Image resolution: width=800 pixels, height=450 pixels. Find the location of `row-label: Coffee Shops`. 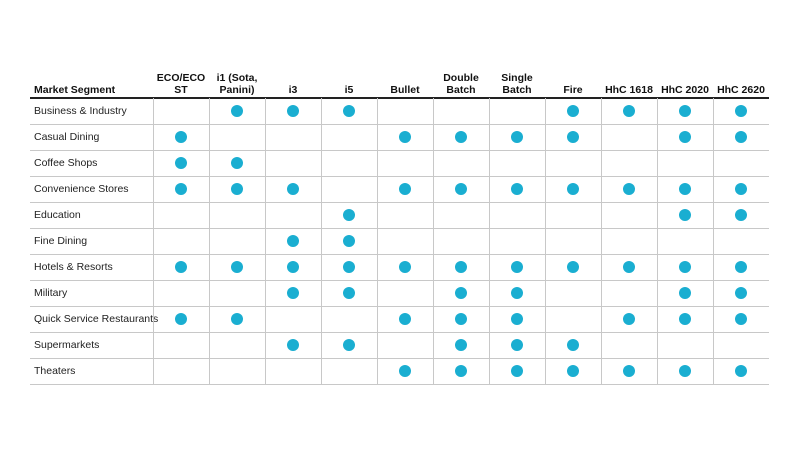

row-label: Coffee Shops is located at coordinates (66, 163).